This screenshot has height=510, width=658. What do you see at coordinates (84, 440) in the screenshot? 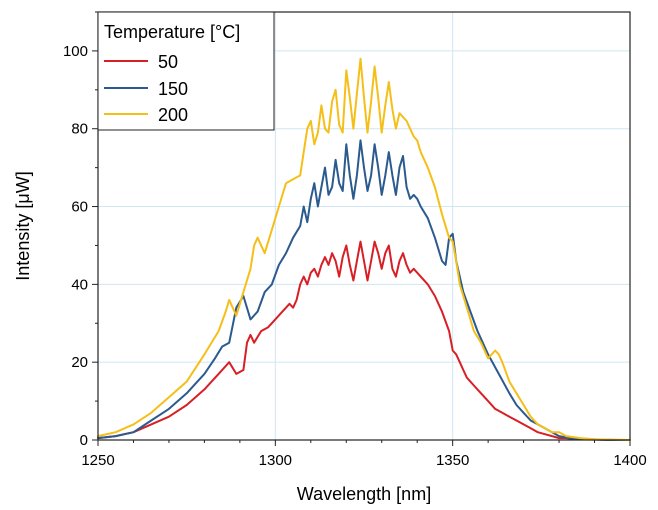
I see `y-tick-label: 0` at bounding box center [84, 440].